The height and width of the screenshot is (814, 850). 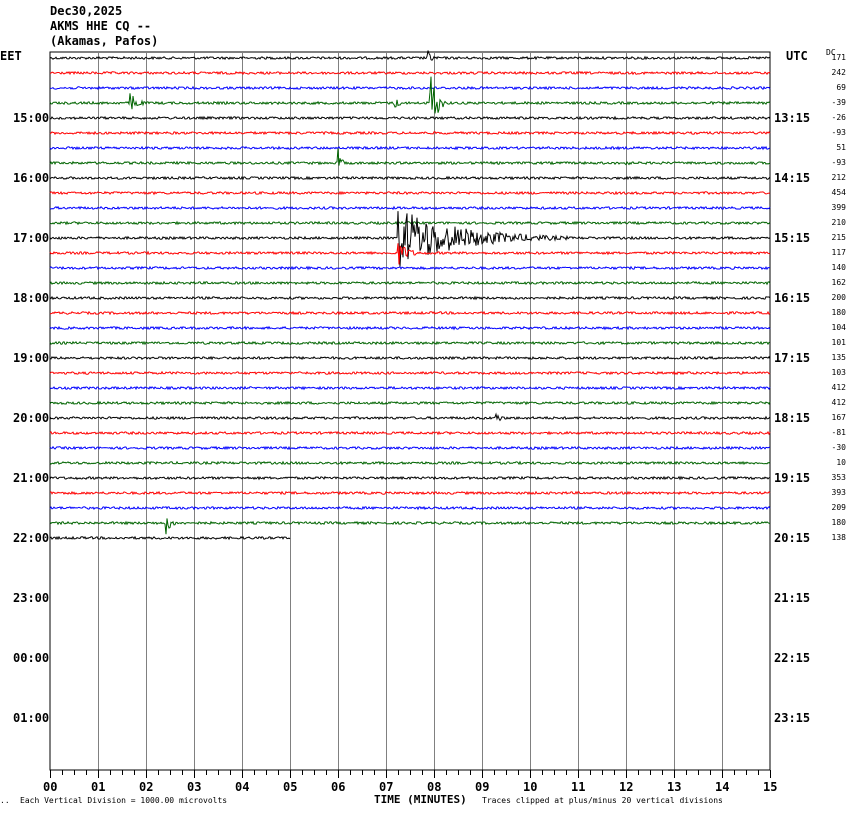 I want to click on dc-offset-label: 393, so click(x=838, y=492).